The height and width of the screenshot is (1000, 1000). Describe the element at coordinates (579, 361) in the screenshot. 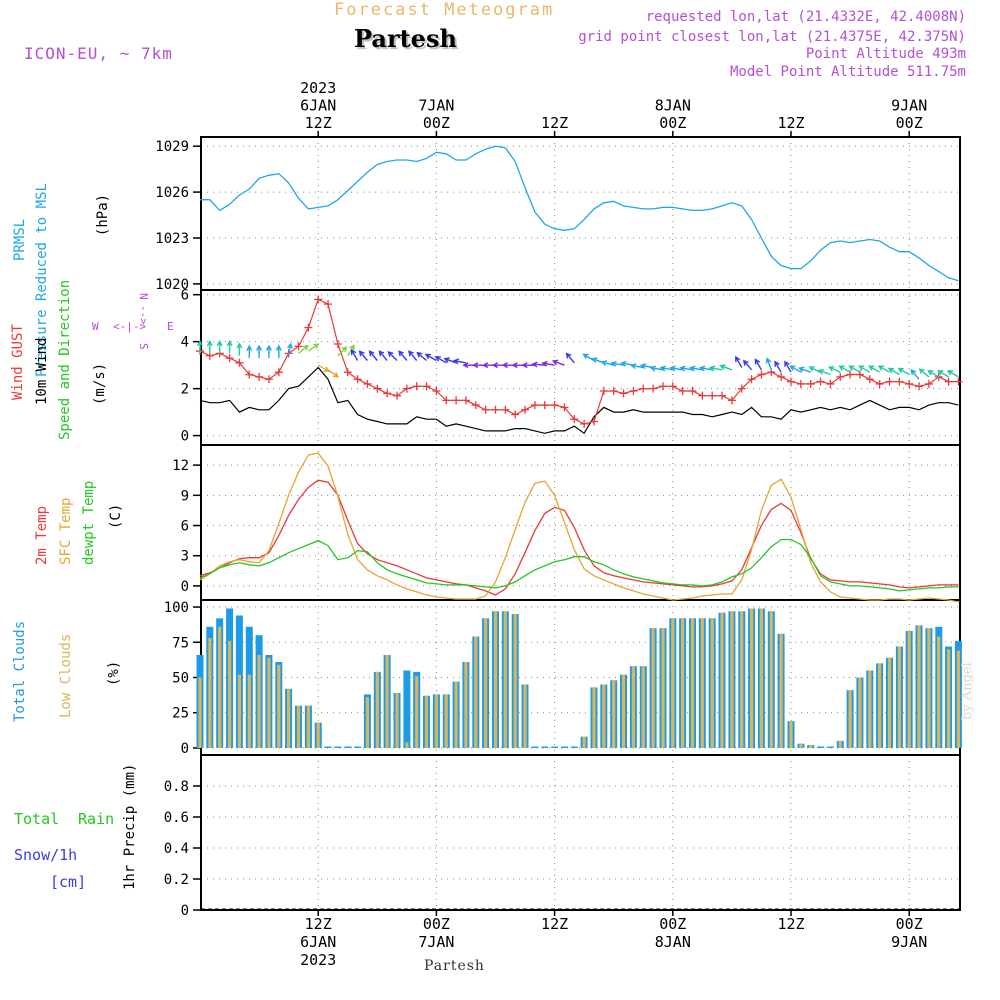

I see `wind-gust-line` at that location.